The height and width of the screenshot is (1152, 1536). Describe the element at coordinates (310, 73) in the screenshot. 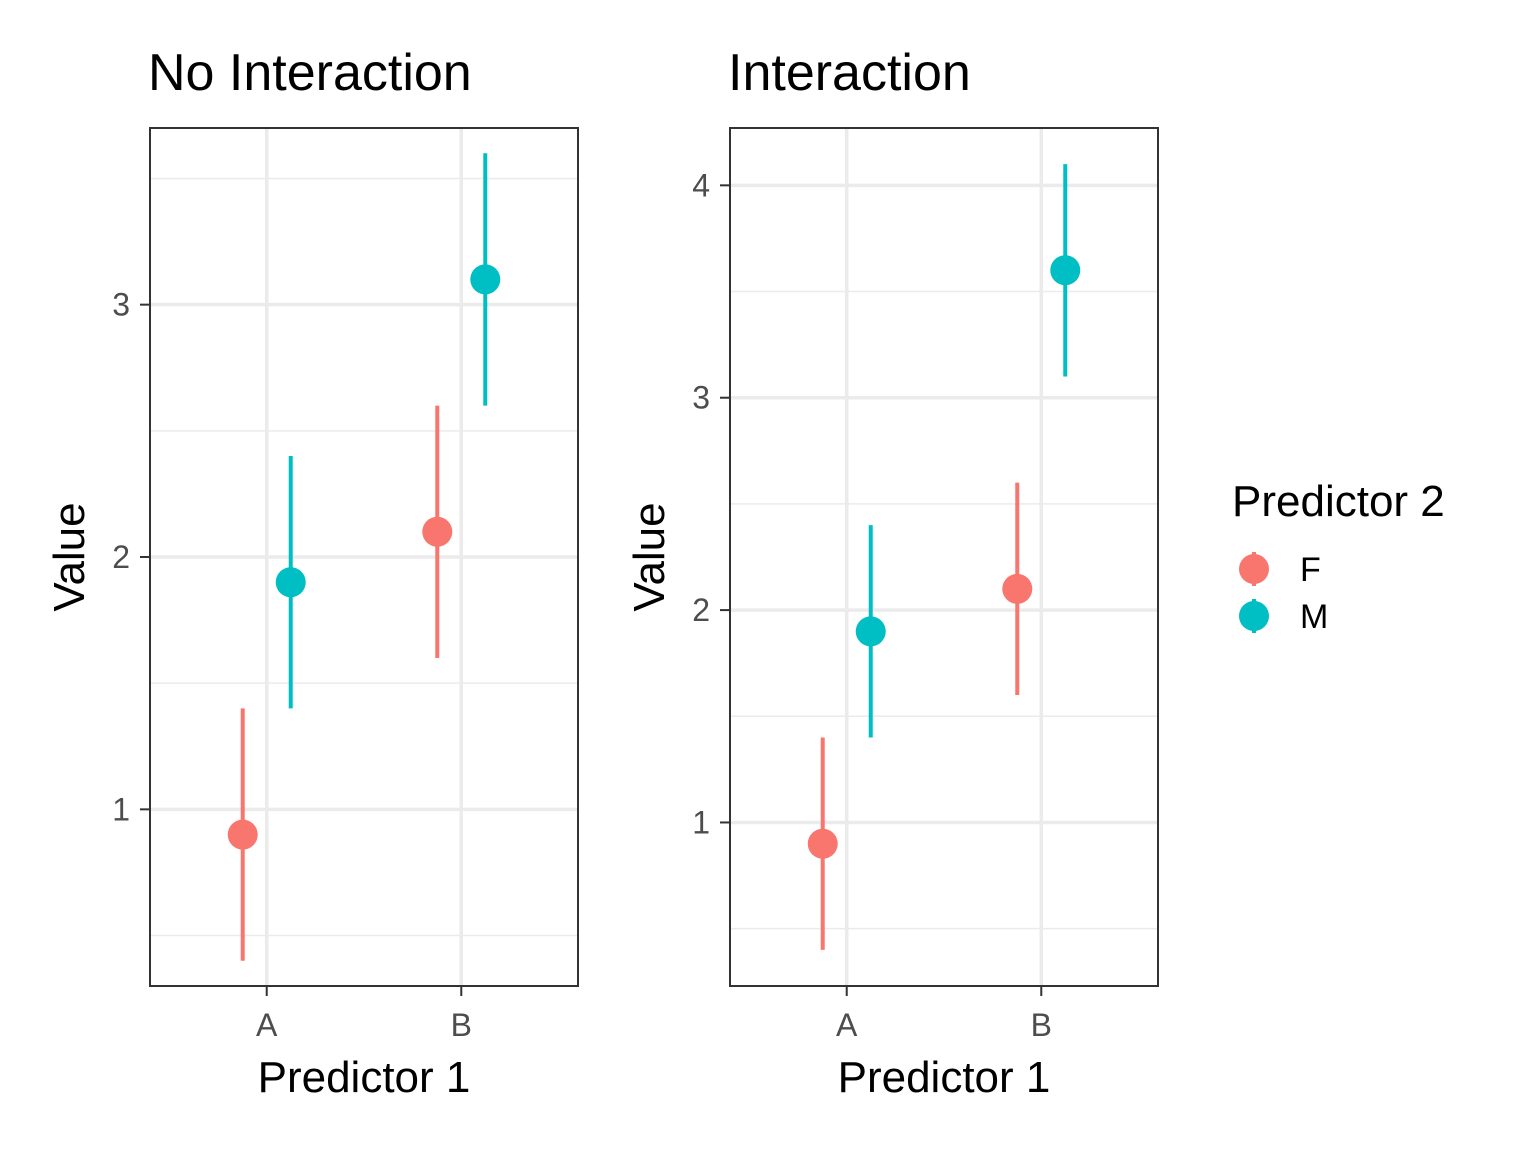

I see `panel-title: No Interaction` at that location.